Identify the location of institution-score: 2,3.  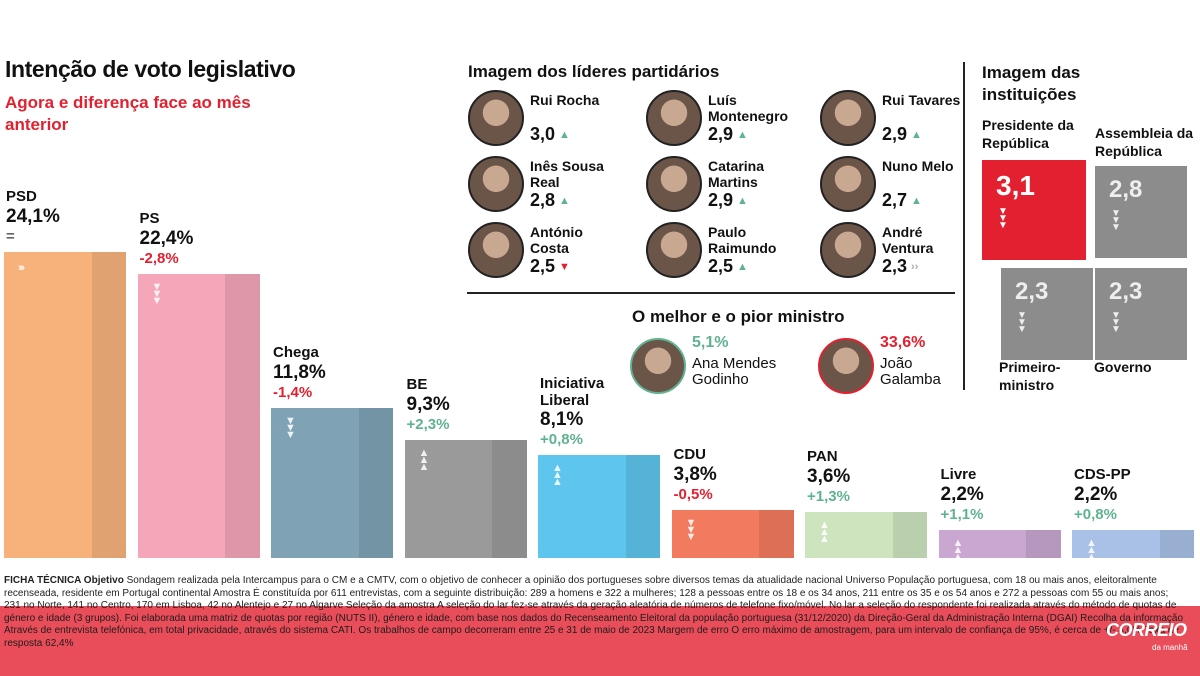
(1126, 291).